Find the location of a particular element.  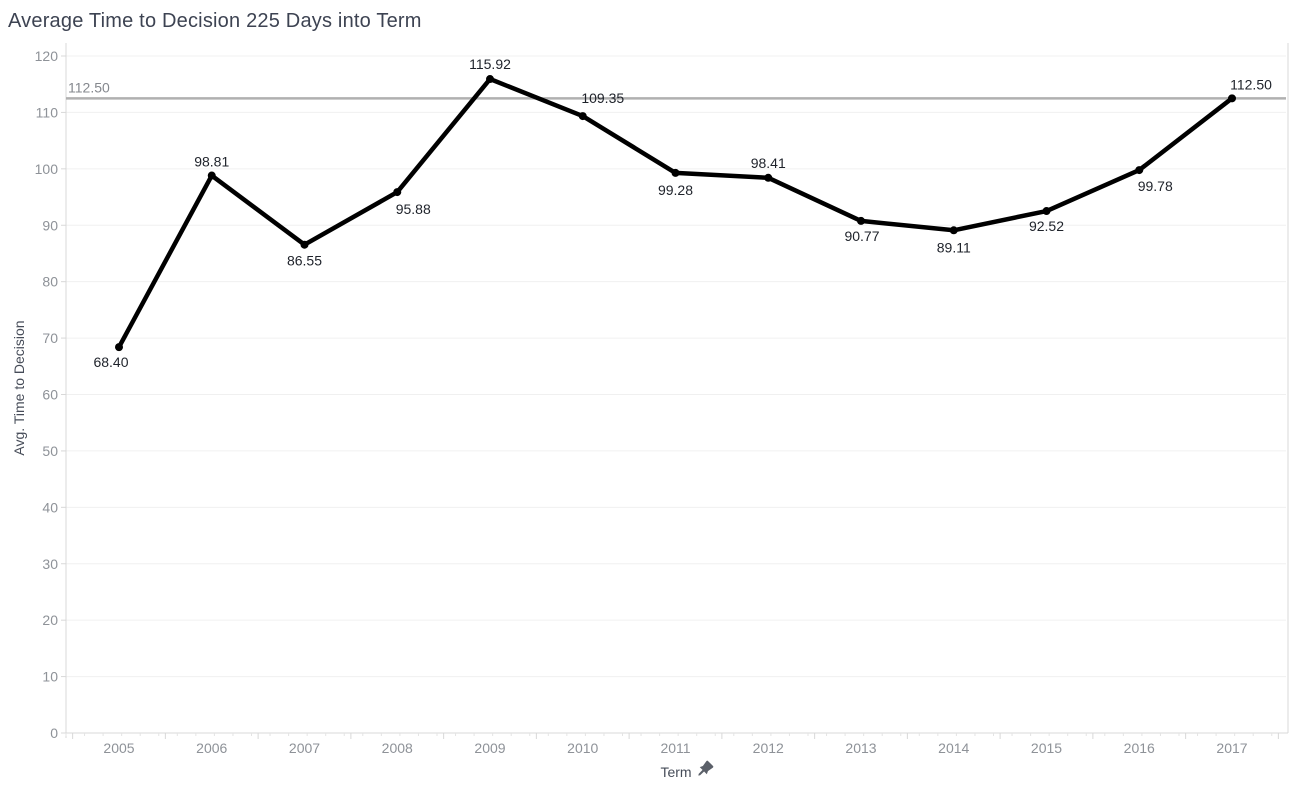

x-axis-title: Term is located at coordinates (675, 772).